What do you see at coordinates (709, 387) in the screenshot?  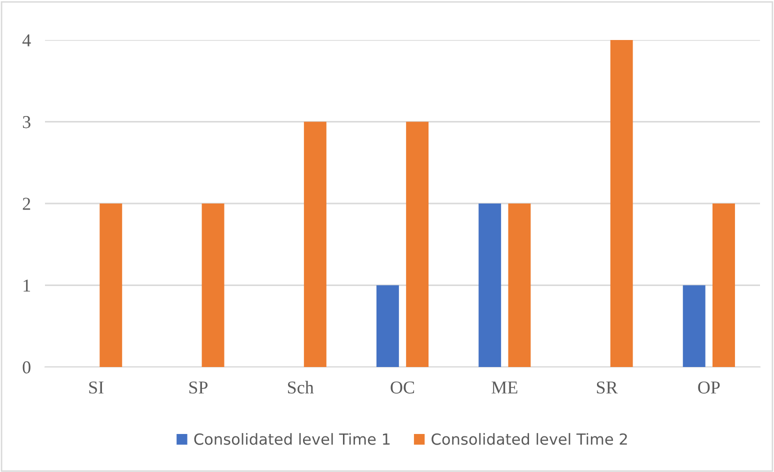 I see `x-tick-label: OP` at bounding box center [709, 387].